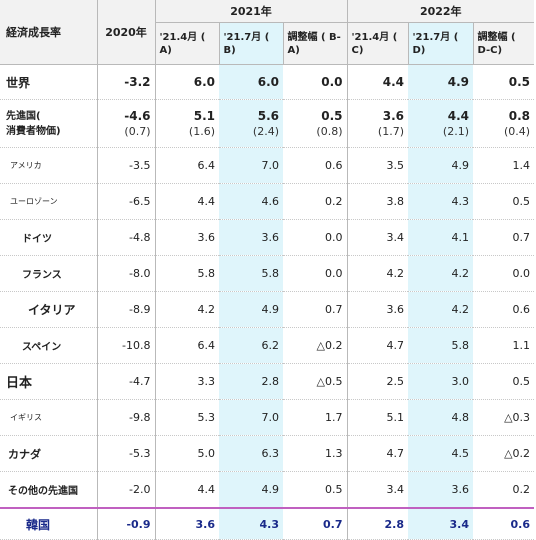 This screenshot has width=536, height=540. Describe the element at coordinates (187, 82) in the screenshot. I see `cell: 6.0` at that location.